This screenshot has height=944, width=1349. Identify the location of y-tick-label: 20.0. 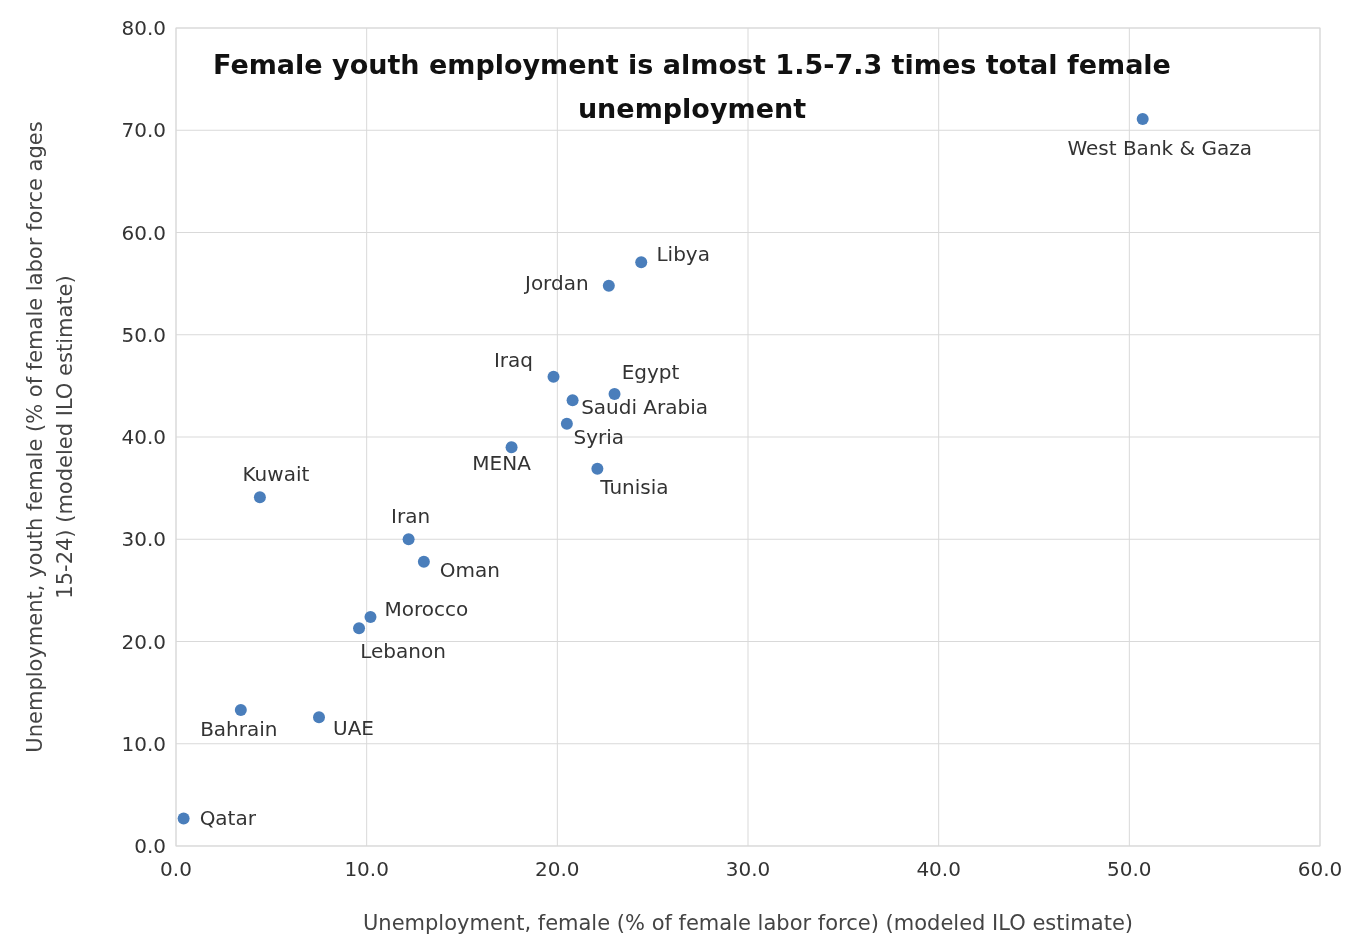
(143, 641).